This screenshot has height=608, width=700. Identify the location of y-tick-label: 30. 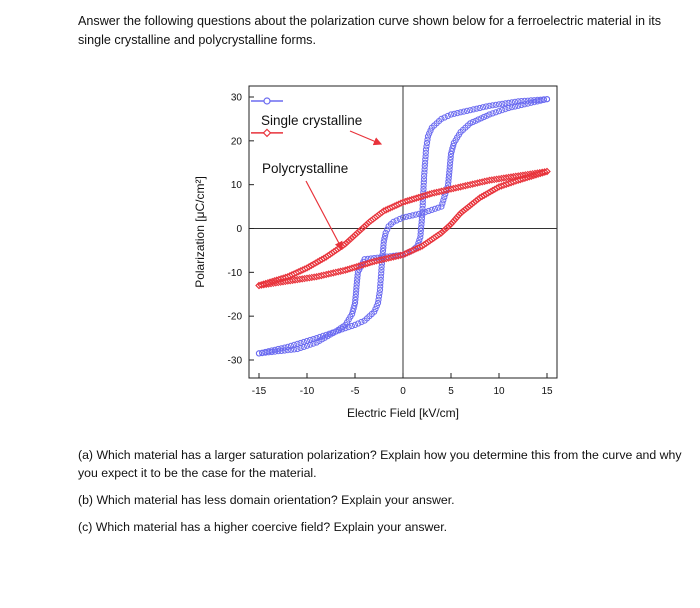
(237, 98).